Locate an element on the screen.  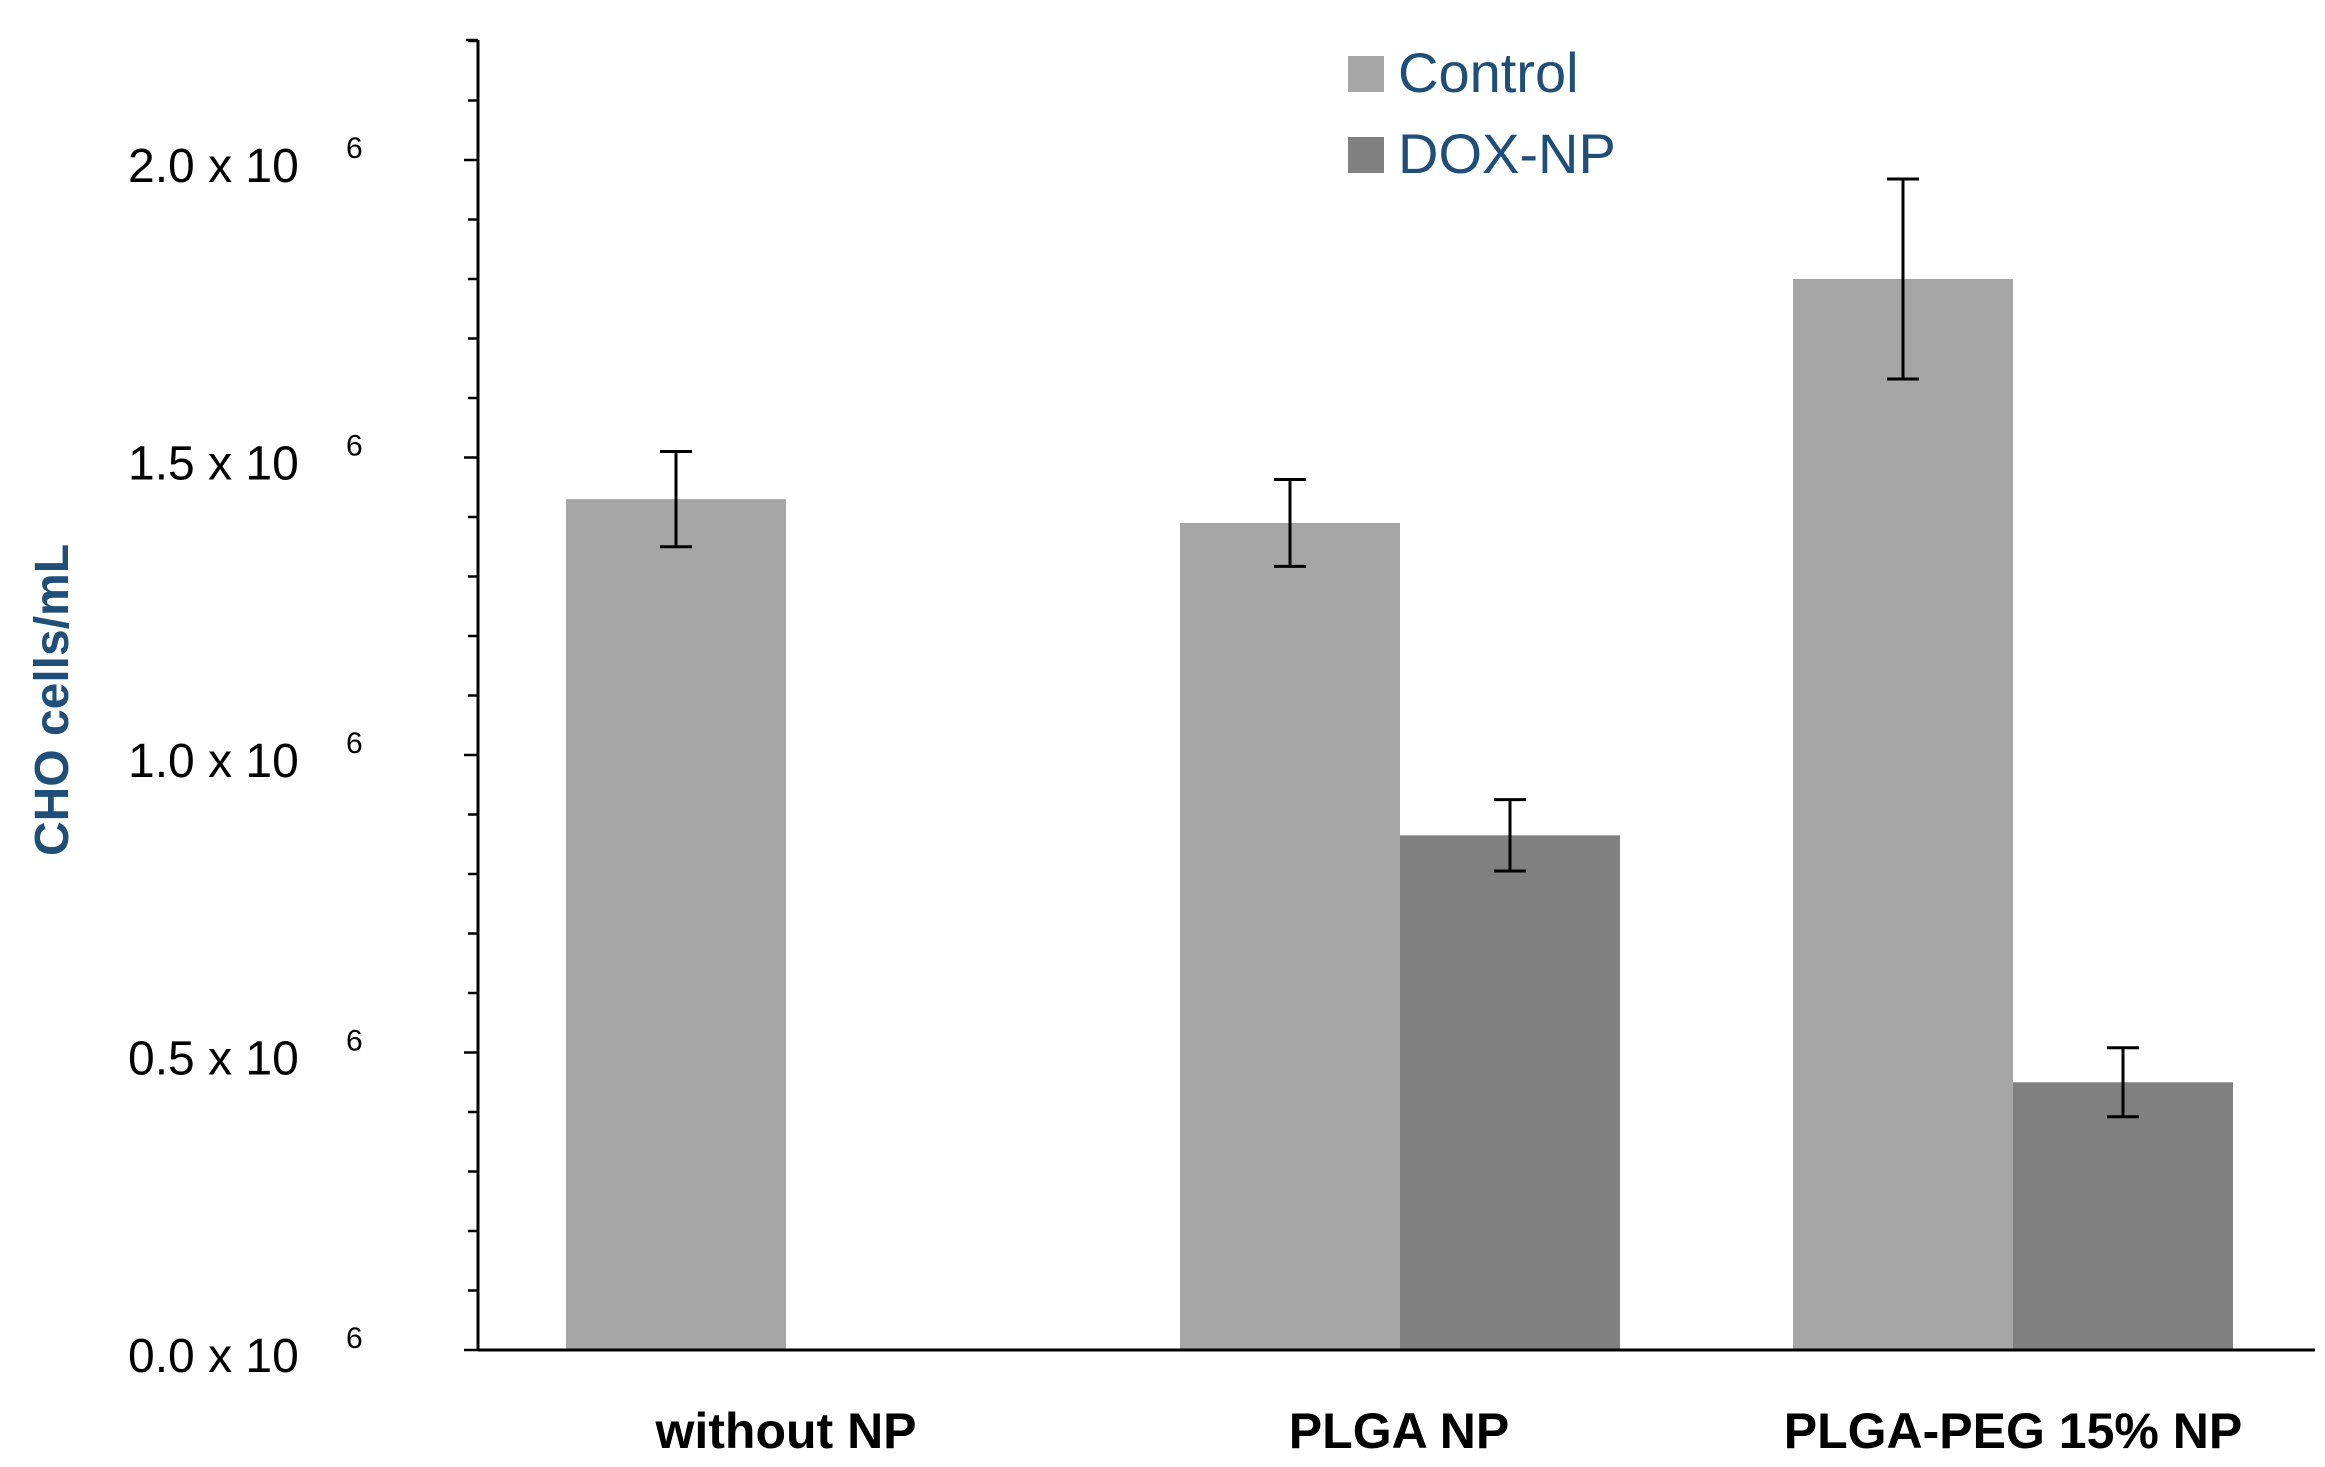
x-category-label-1: without NP is located at coordinates (785, 1431).